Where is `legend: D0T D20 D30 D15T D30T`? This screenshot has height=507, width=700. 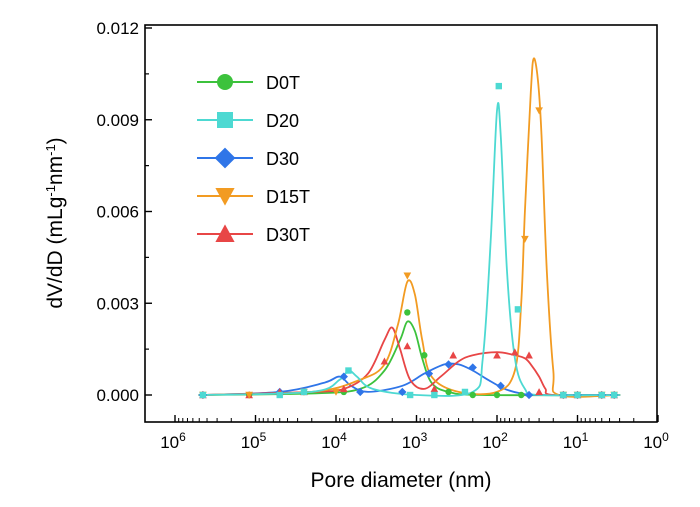
legend: D0T D20 D30 D15T D30T is located at coordinates (253, 159).